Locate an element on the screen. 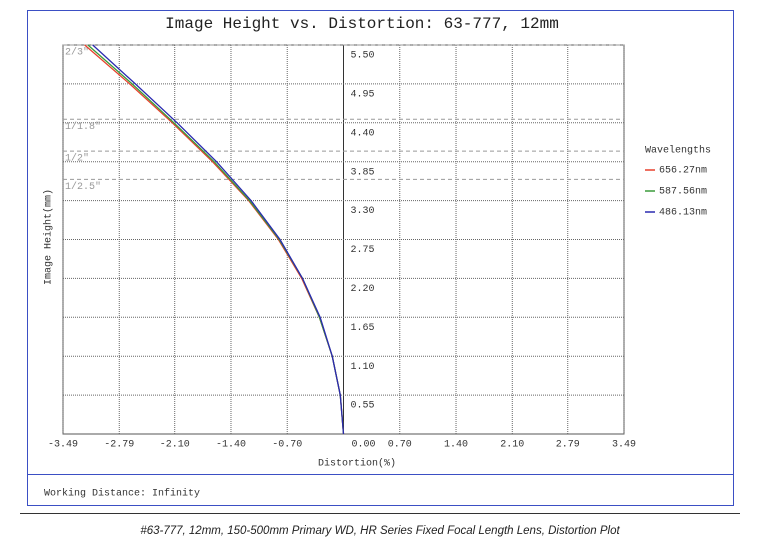 This screenshot has height=542, width=765. y-tick-label: 3.85 is located at coordinates (363, 172).